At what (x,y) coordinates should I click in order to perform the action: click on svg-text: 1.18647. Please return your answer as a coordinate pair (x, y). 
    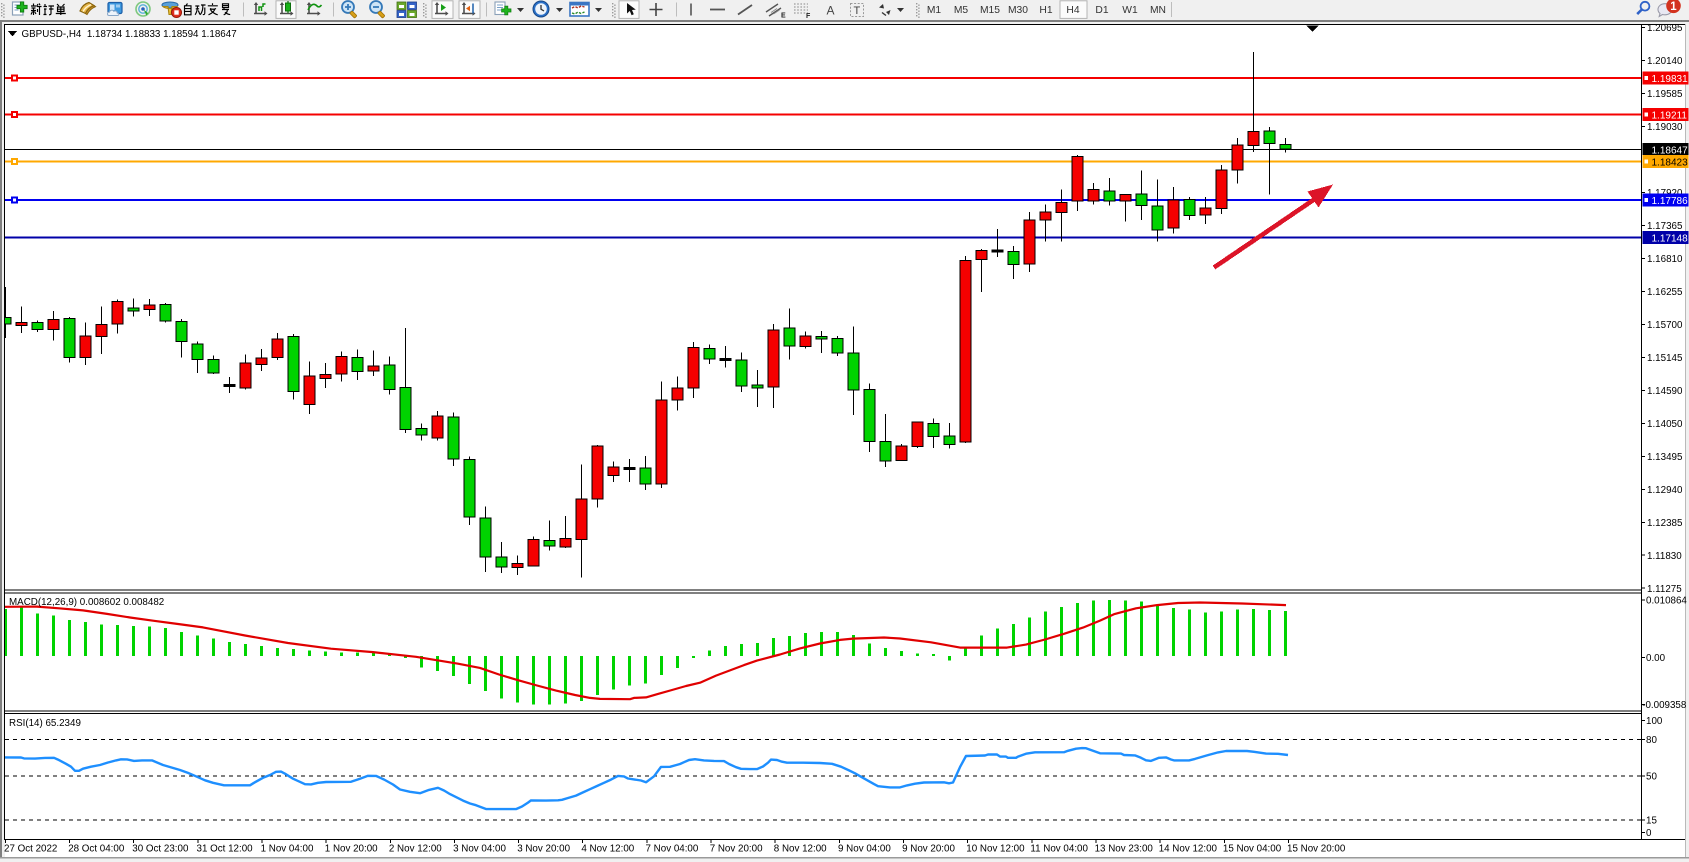
    Looking at the image, I should click on (1670, 150).